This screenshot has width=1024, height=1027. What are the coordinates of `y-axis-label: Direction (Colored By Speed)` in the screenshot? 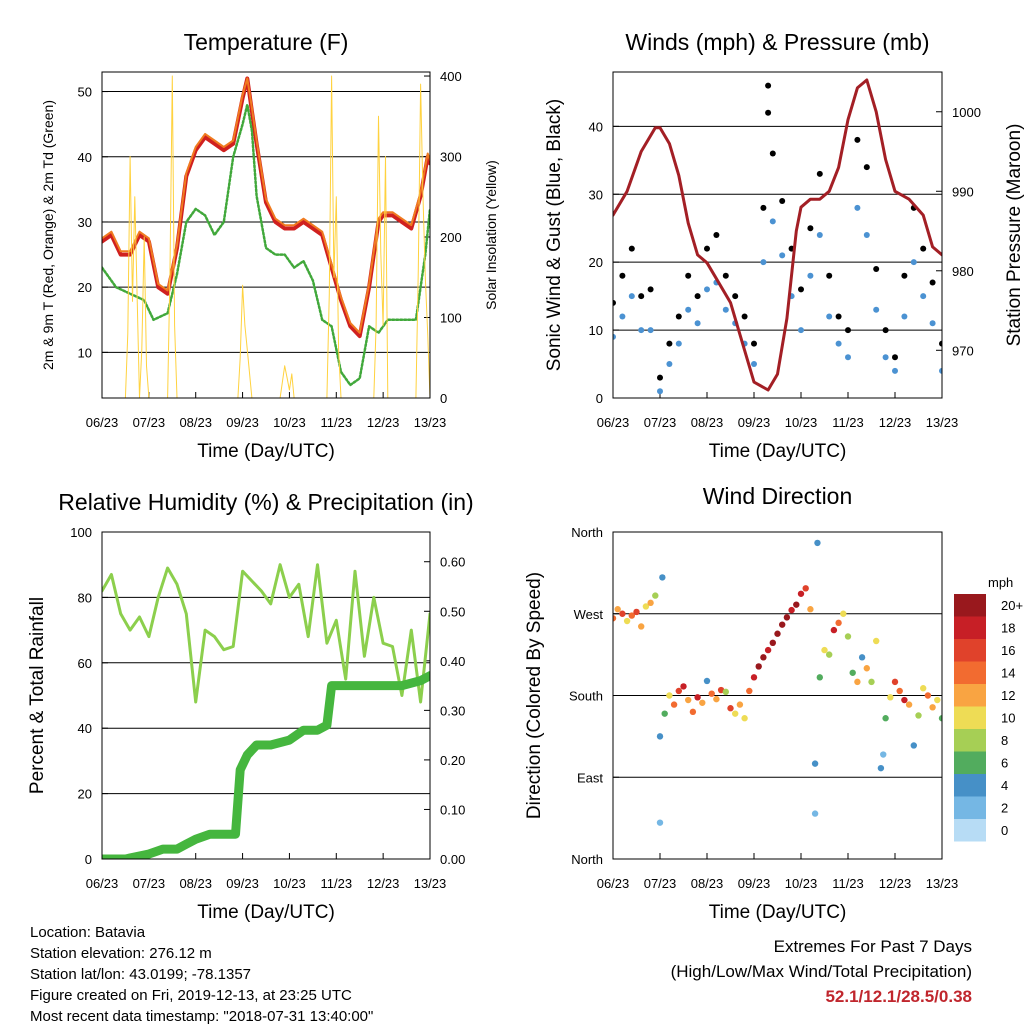 It's located at (534, 695).